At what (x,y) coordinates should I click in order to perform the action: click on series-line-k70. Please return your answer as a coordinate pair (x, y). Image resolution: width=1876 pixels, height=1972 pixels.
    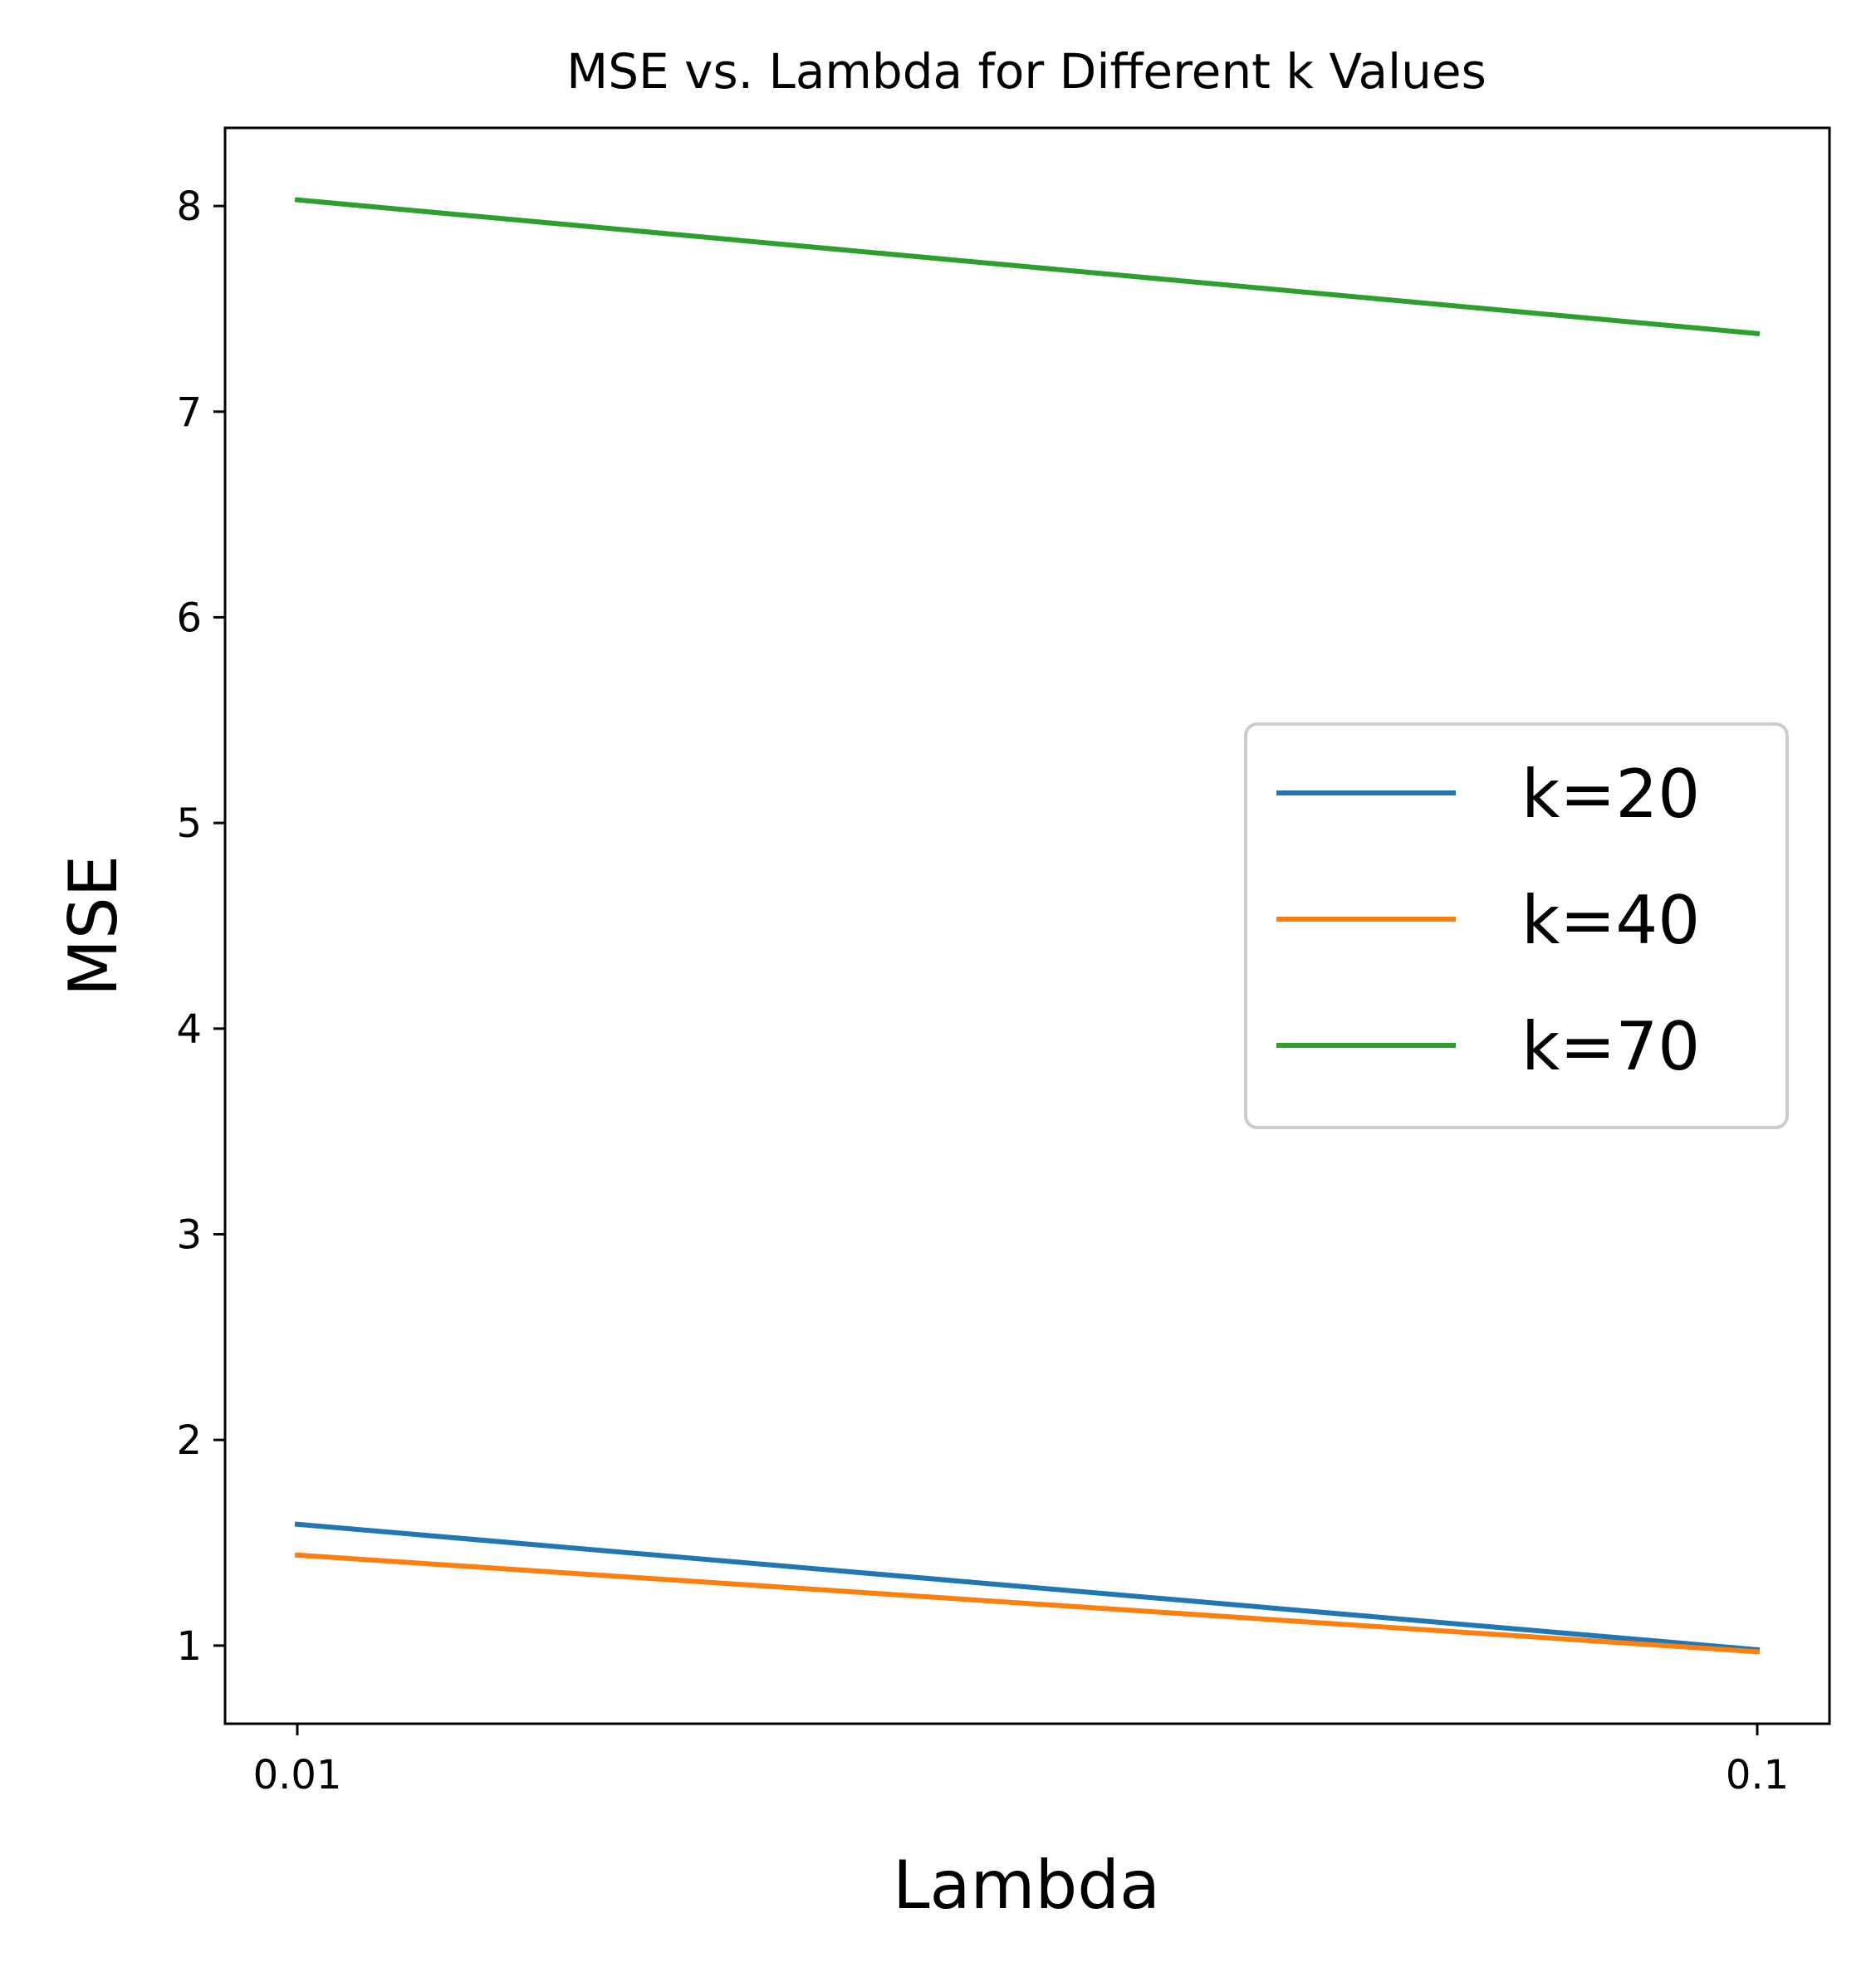
    Looking at the image, I should click on (1027, 266).